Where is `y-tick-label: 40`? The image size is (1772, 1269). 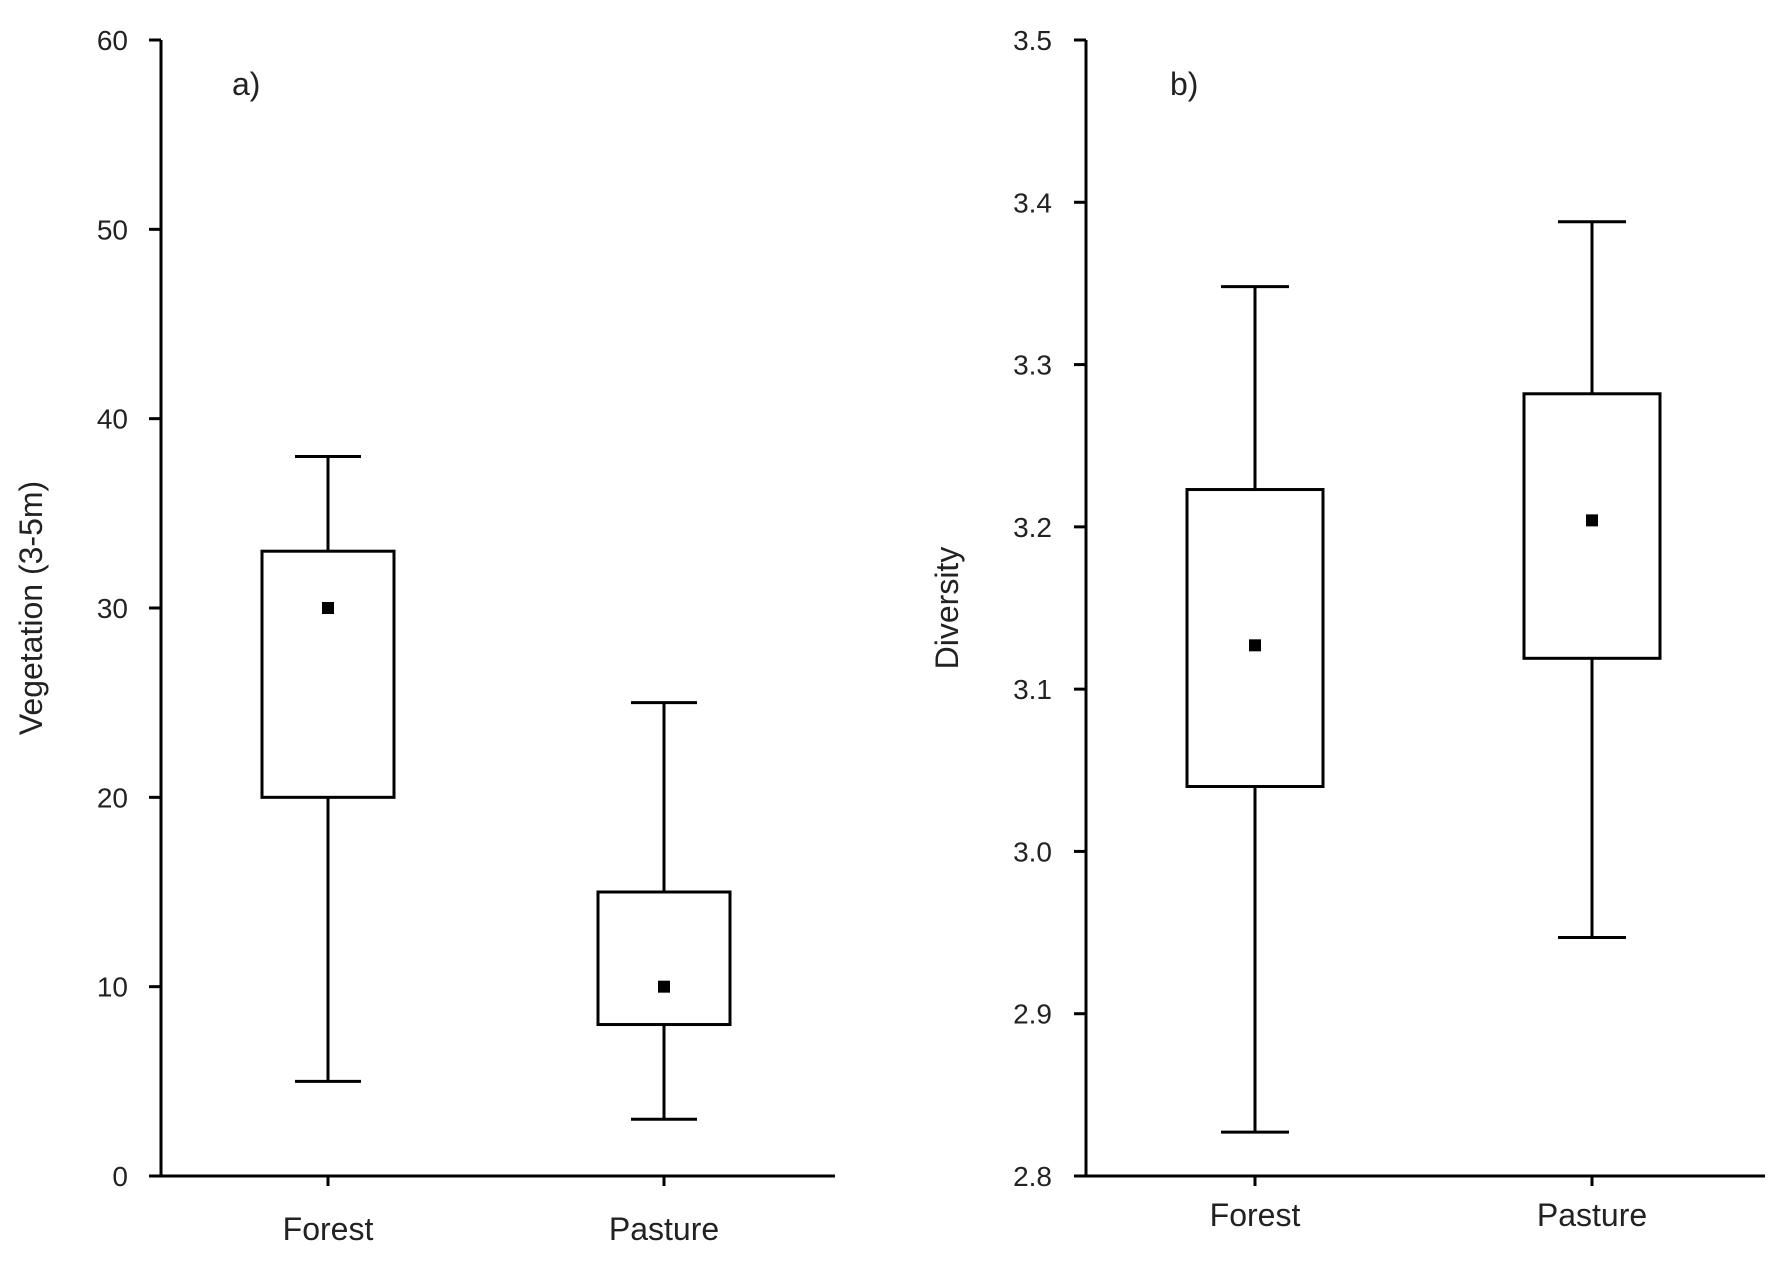 y-tick-label: 40 is located at coordinates (112, 419).